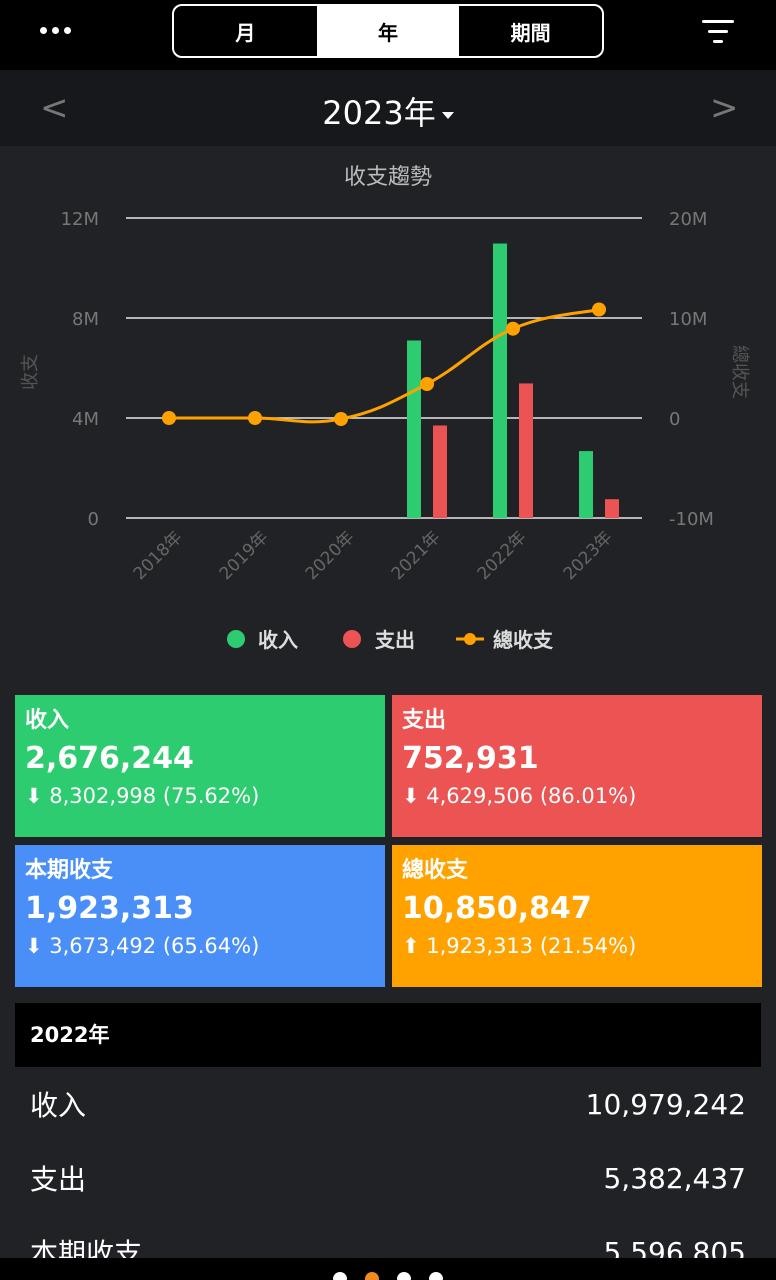 The height and width of the screenshot is (1280, 776). Describe the element at coordinates (688, 219) in the screenshot. I see `right-tick-label: 20M` at that location.